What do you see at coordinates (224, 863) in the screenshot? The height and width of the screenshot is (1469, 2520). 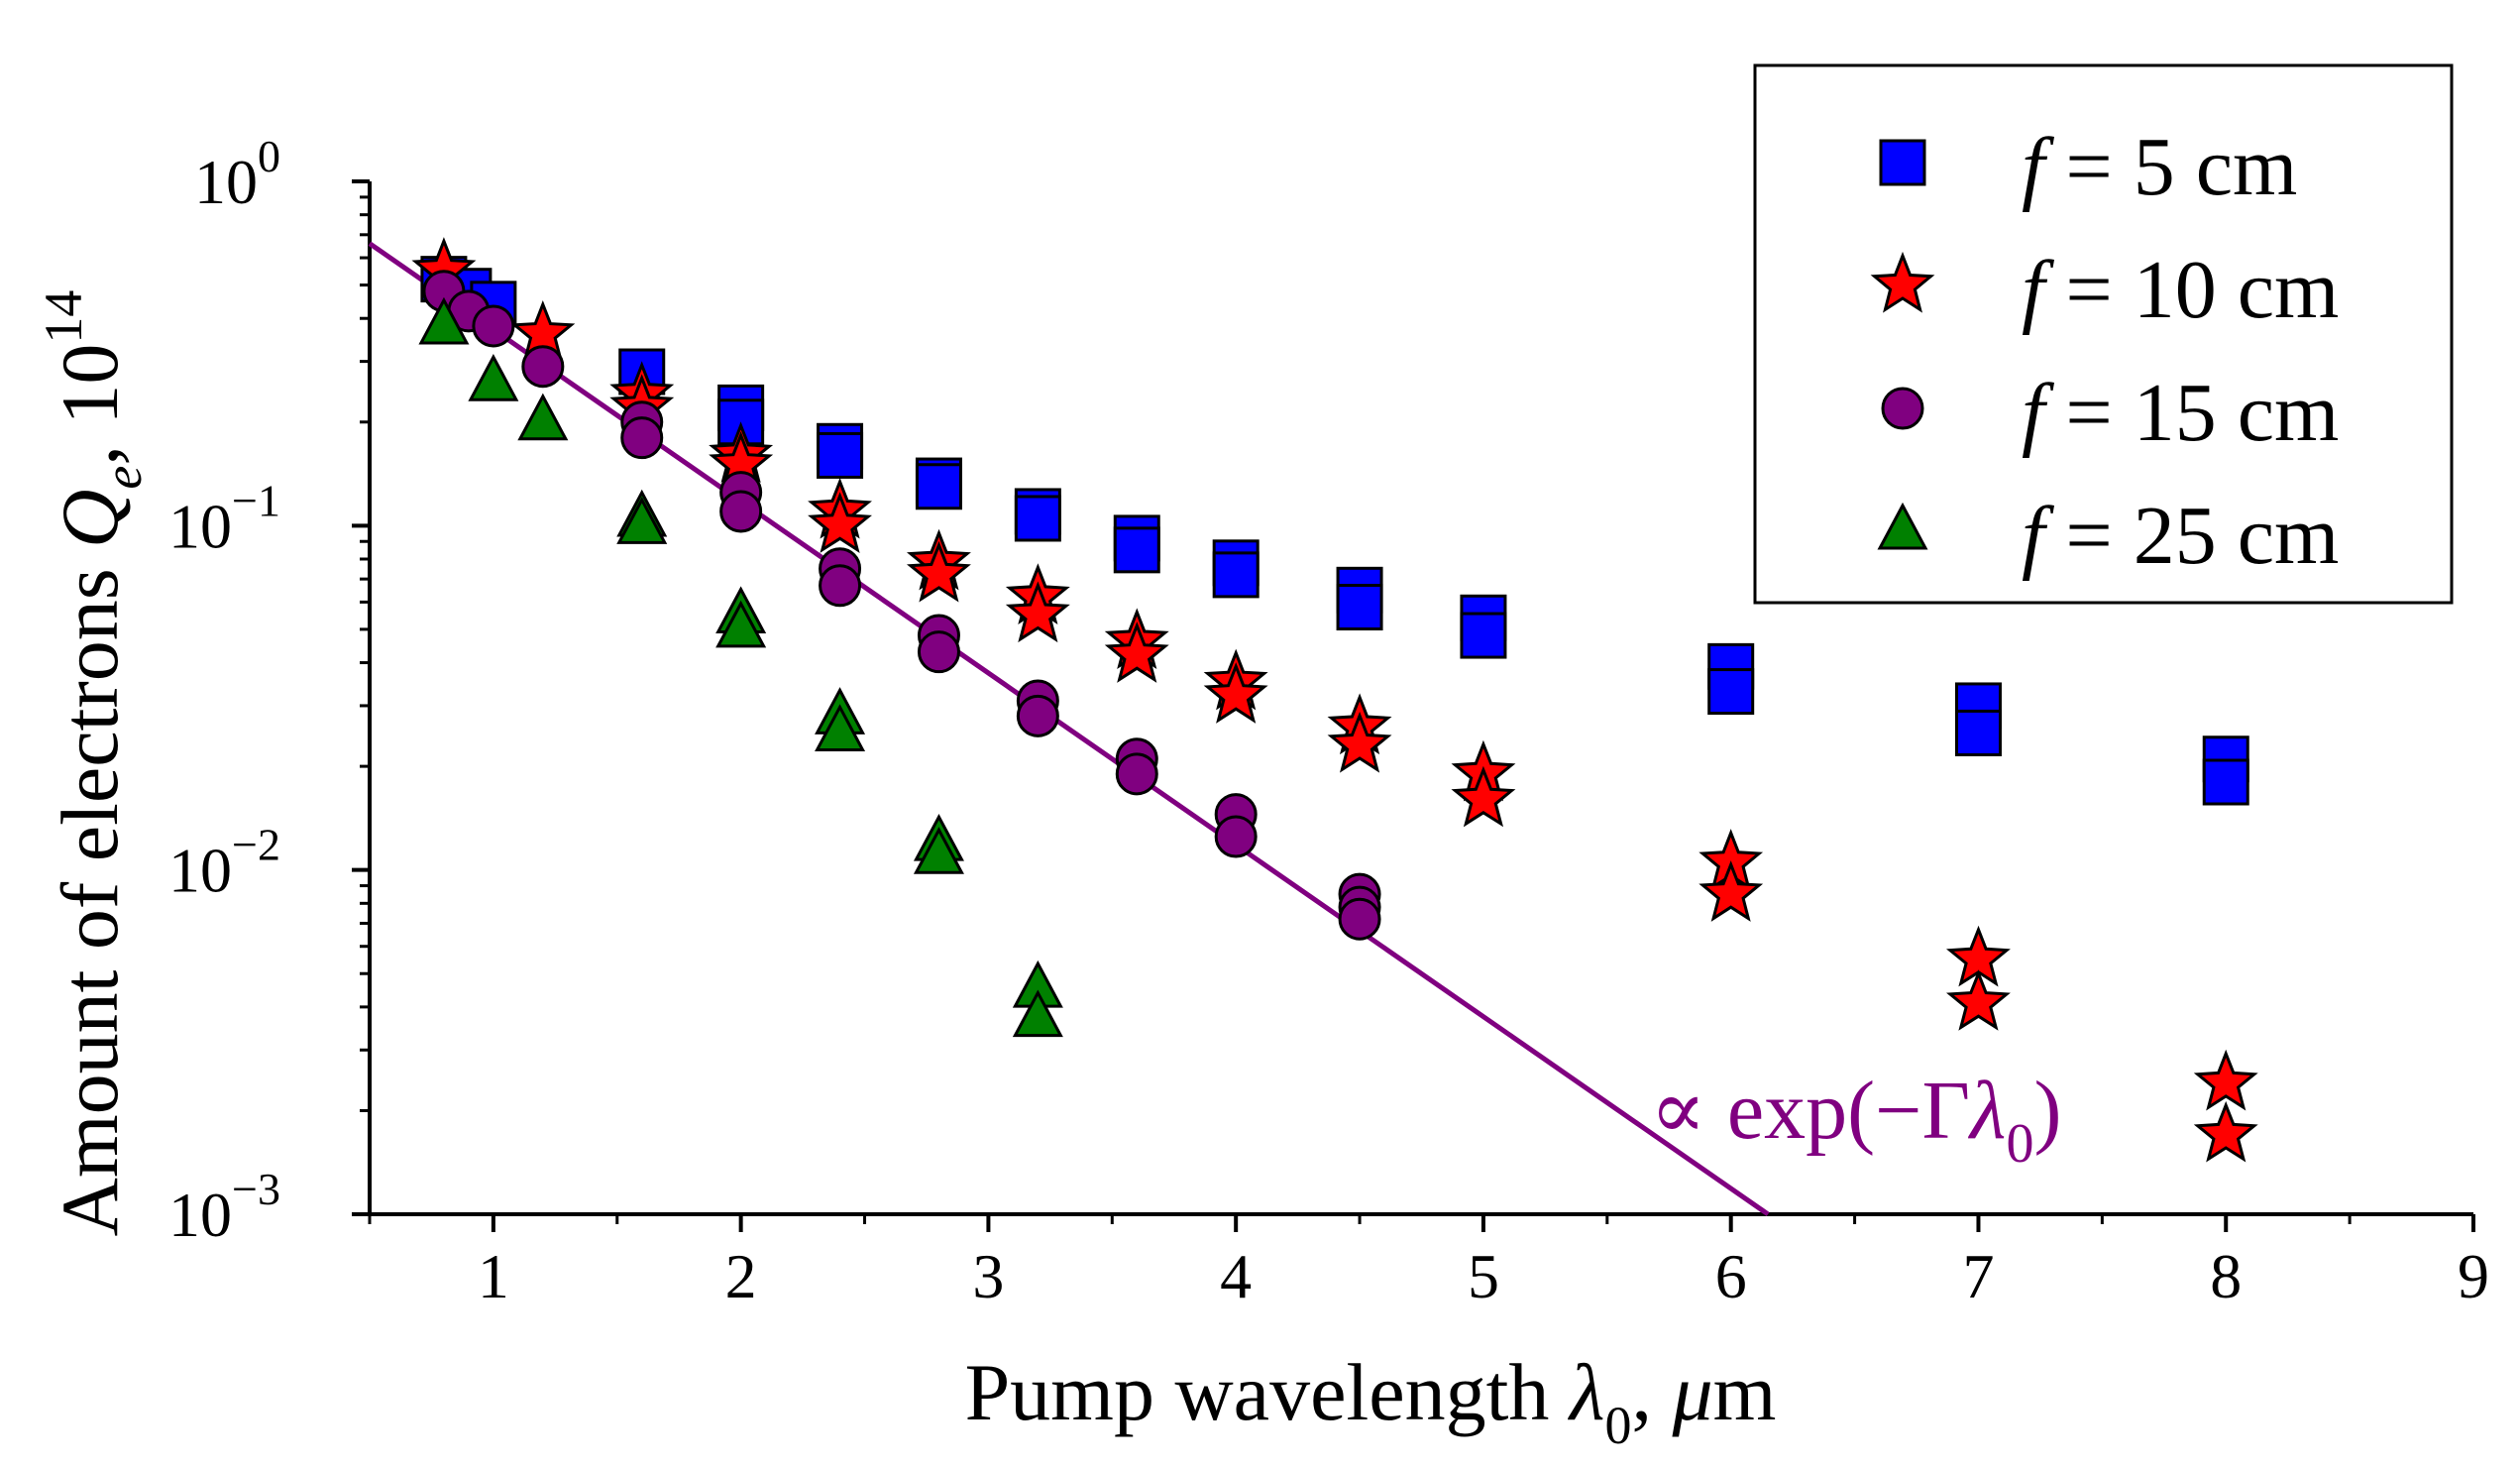 I see `y-tick-label: 10⁻²` at bounding box center [224, 863].